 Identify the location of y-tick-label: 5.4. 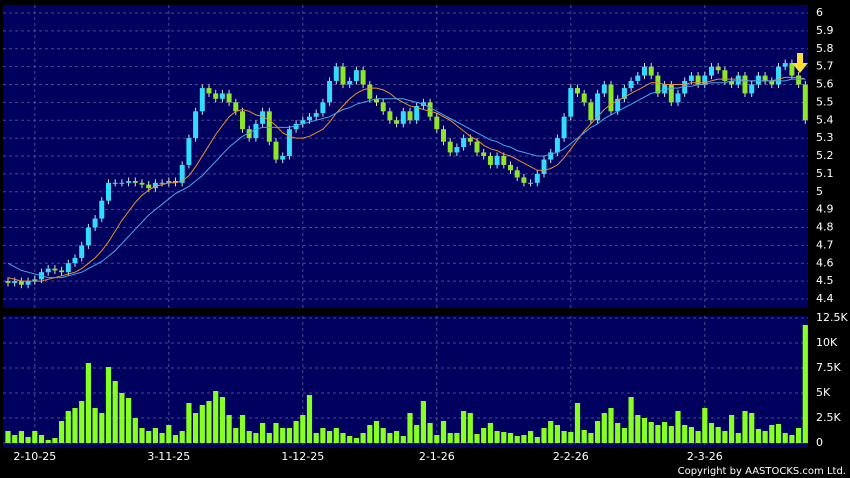
(825, 119).